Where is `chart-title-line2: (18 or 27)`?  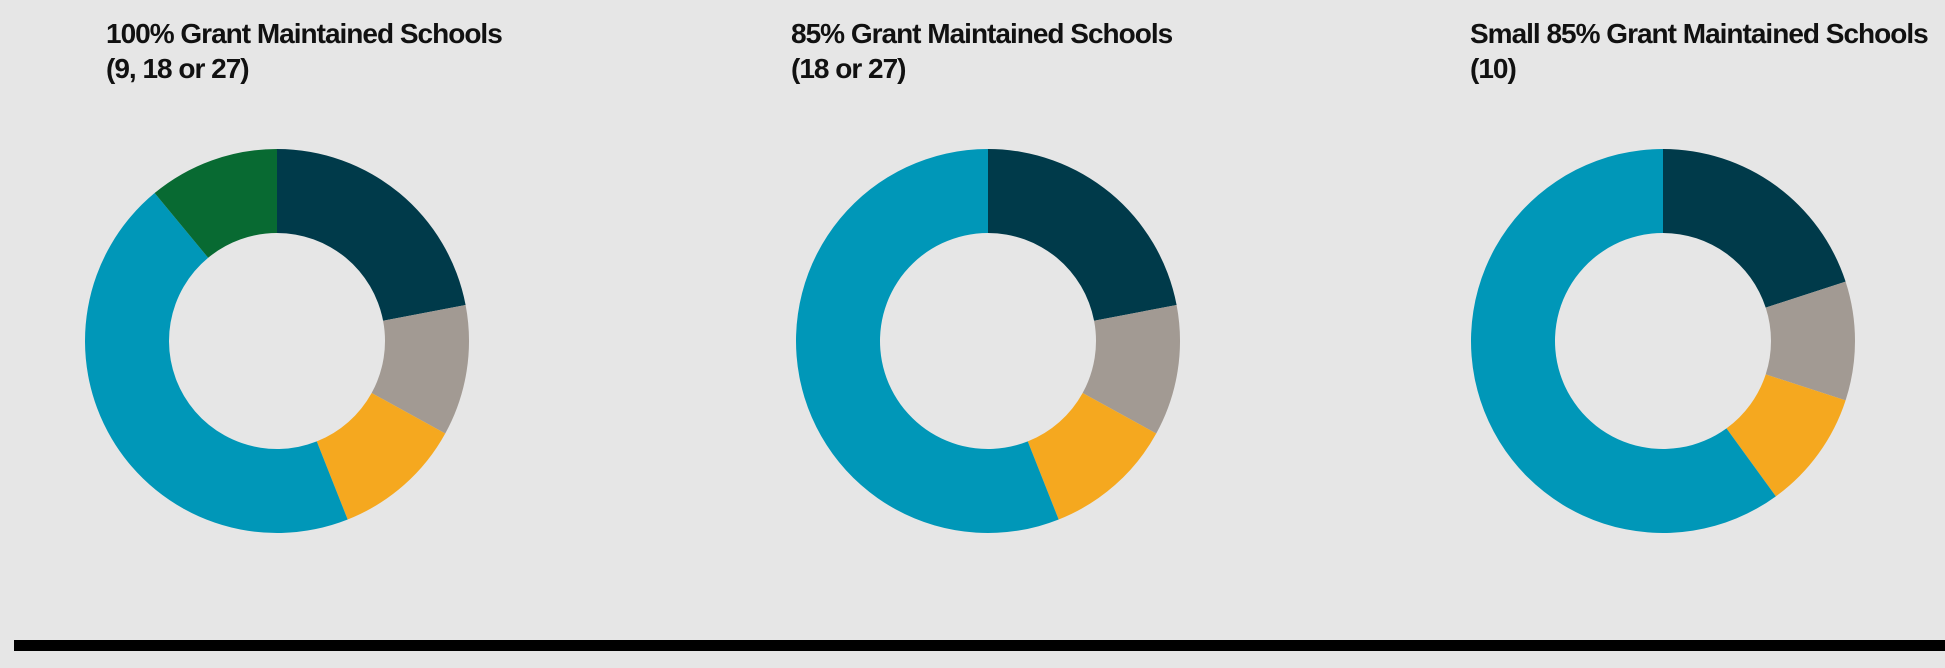 chart-title-line2: (18 or 27) is located at coordinates (849, 68).